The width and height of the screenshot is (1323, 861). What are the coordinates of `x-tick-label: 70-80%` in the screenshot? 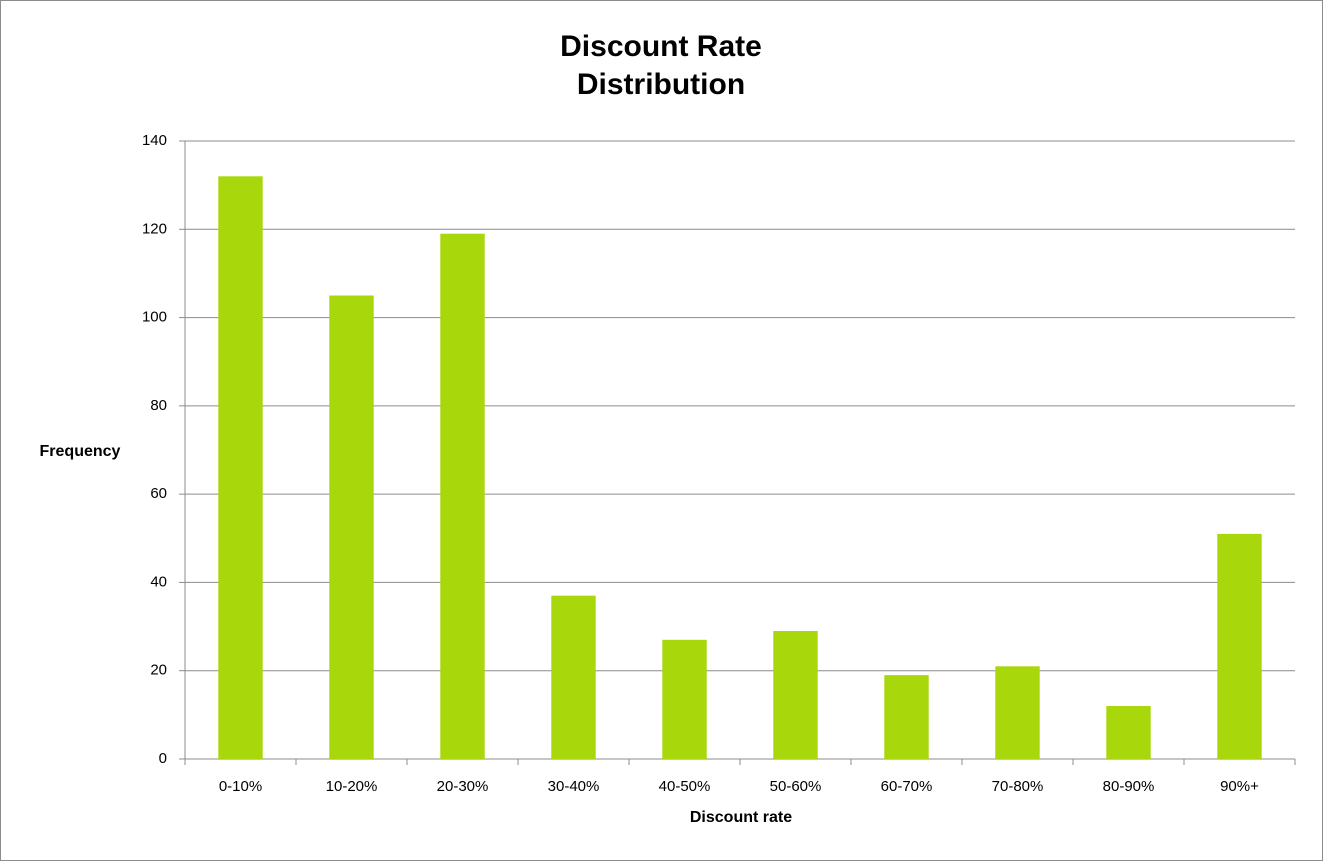 It's located at (1018, 786).